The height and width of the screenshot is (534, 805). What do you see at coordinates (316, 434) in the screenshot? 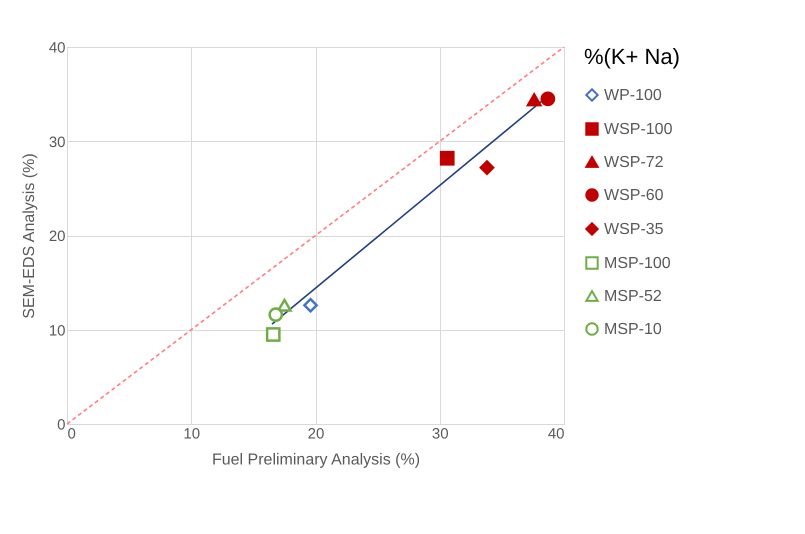
I see `x-tick-label: 20` at bounding box center [316, 434].